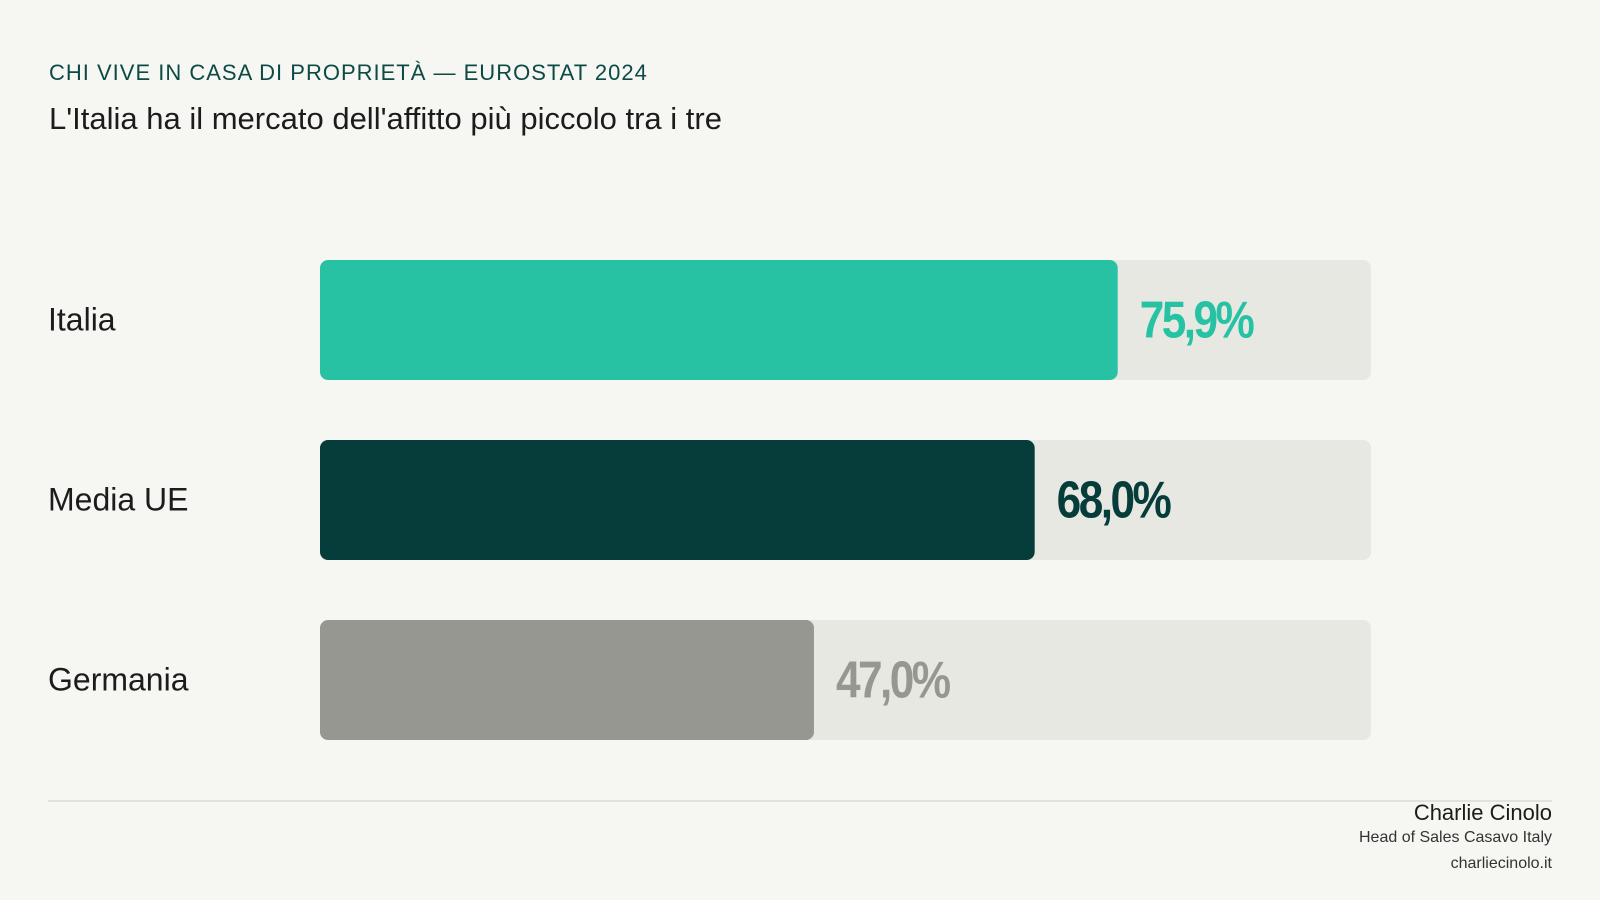 This screenshot has height=900, width=1600. What do you see at coordinates (1455, 837) in the screenshot?
I see `author-role: Head of Sales Casavo Italy` at bounding box center [1455, 837].